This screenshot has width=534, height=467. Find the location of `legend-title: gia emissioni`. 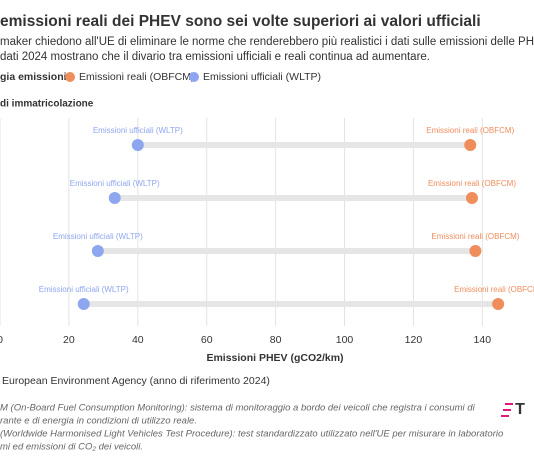

legend-title: gia emissioni is located at coordinates (33, 77).